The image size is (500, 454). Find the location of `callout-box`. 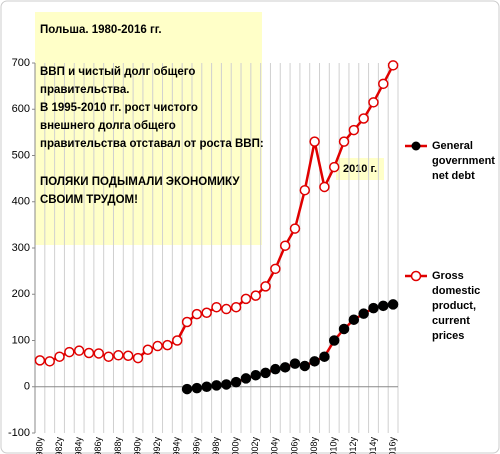

callout-box is located at coordinates (360, 169).